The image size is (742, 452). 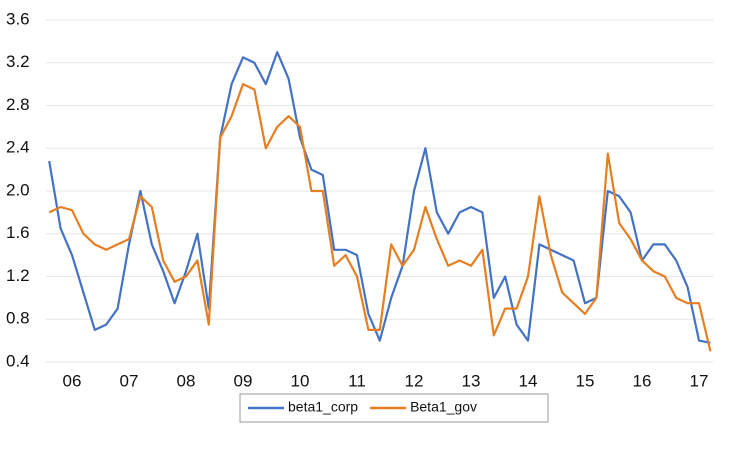 I want to click on y-tick-label: 0.8, so click(x=18, y=318).